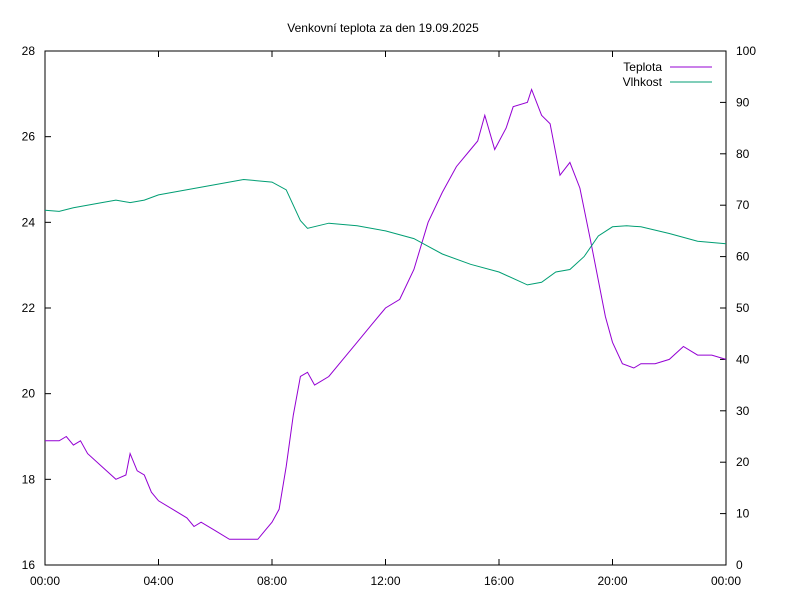 The image size is (800, 605). What do you see at coordinates (743, 359) in the screenshot?
I see `y2-tick-label: 40` at bounding box center [743, 359].